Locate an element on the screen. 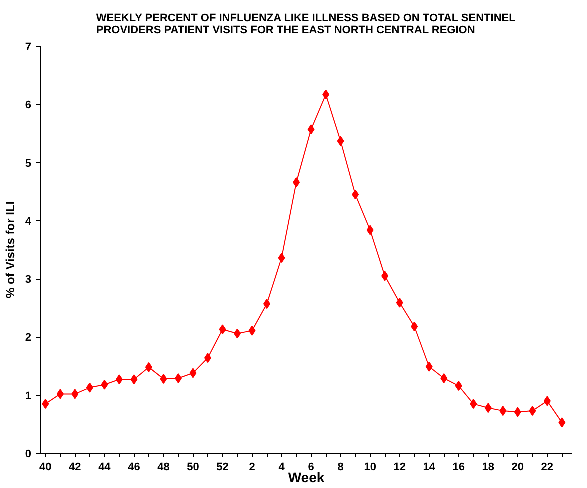 The image size is (587, 488). x-tick-label: 50 is located at coordinates (193, 468).